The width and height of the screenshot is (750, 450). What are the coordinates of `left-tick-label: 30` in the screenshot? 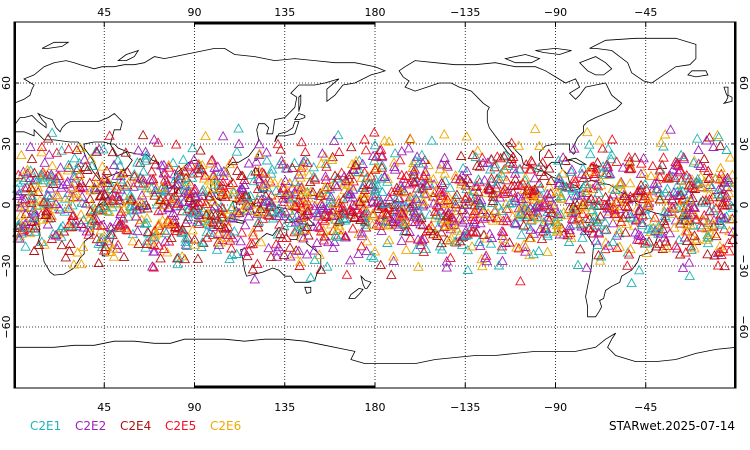 It's located at (6, 144).